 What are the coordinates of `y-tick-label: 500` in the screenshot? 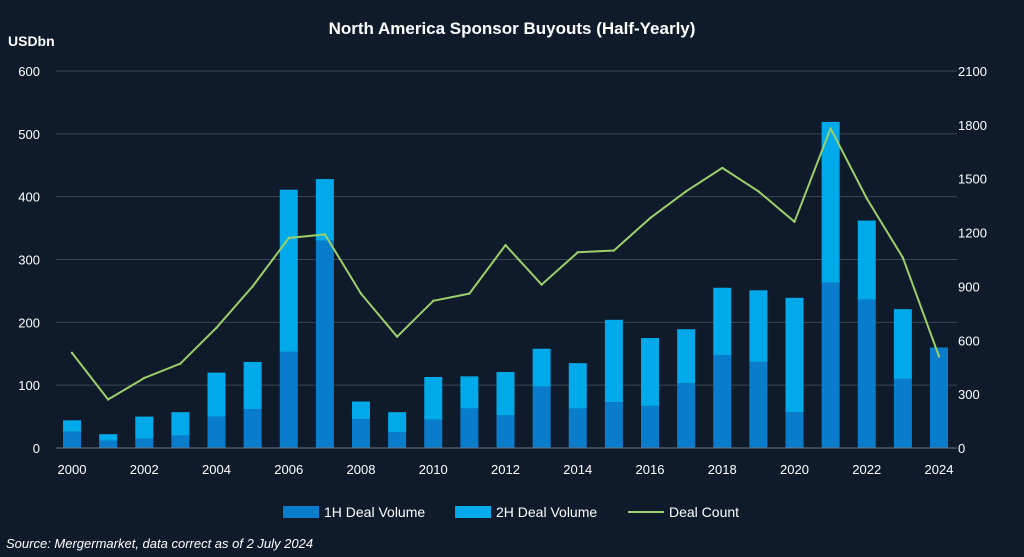 It's located at (29, 134).